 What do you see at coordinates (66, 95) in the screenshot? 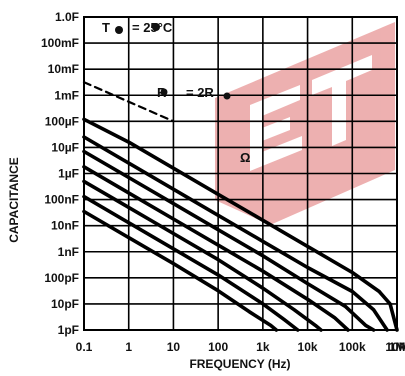
I see `y-tick-label: 1mF` at bounding box center [66, 95].